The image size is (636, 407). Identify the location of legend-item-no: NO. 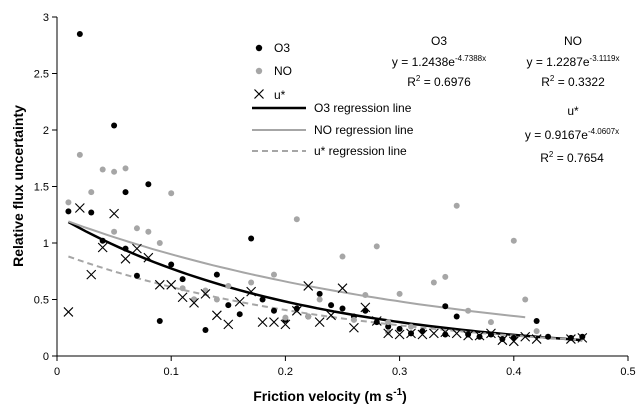
(273, 71).